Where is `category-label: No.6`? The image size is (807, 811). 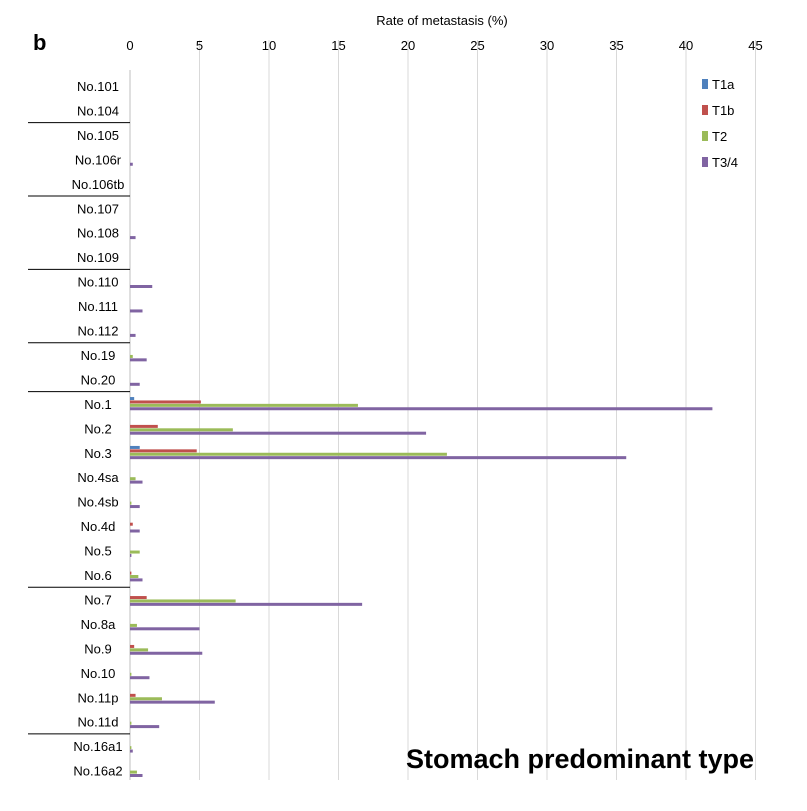
category-label: No.6 is located at coordinates (97, 575).